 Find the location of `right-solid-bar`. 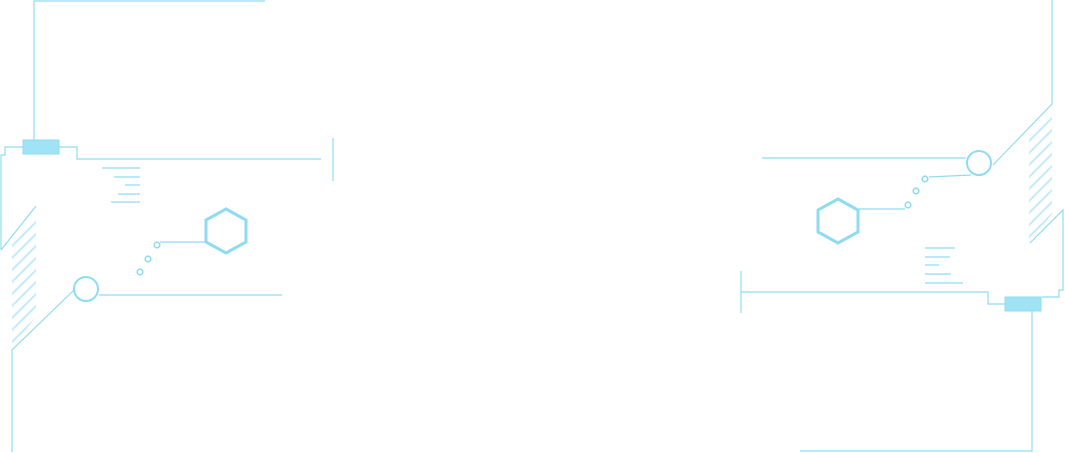

right-solid-bar is located at coordinates (1023, 304).